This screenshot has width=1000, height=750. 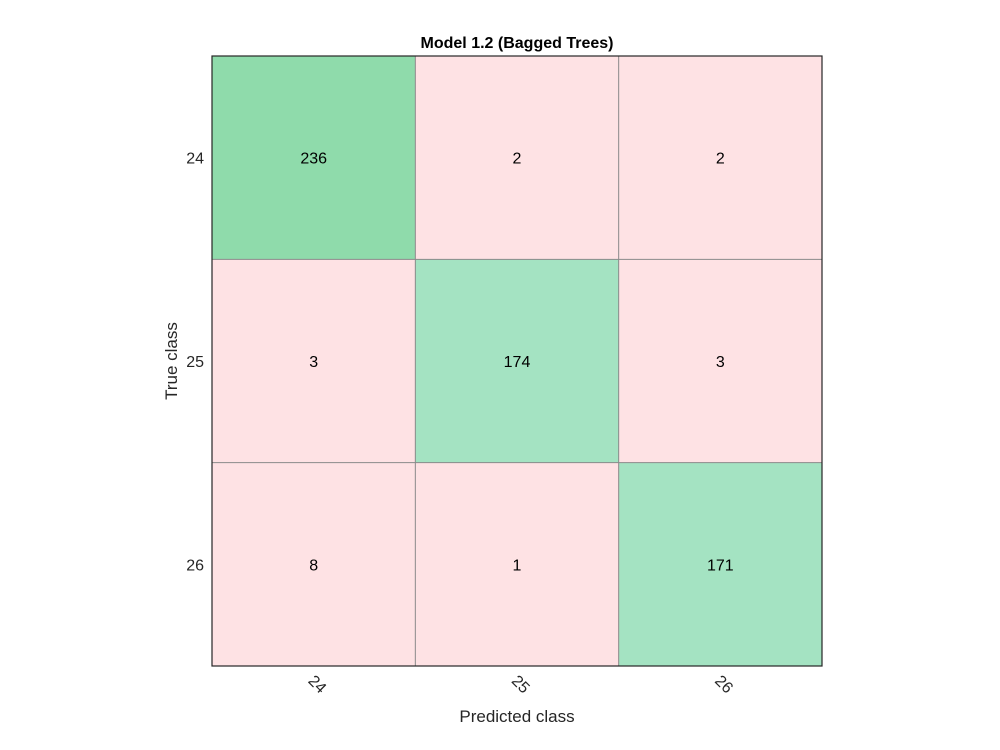 What do you see at coordinates (517, 43) in the screenshot?
I see `chart-title: Model 1.2 (Bagged Trees)` at bounding box center [517, 43].